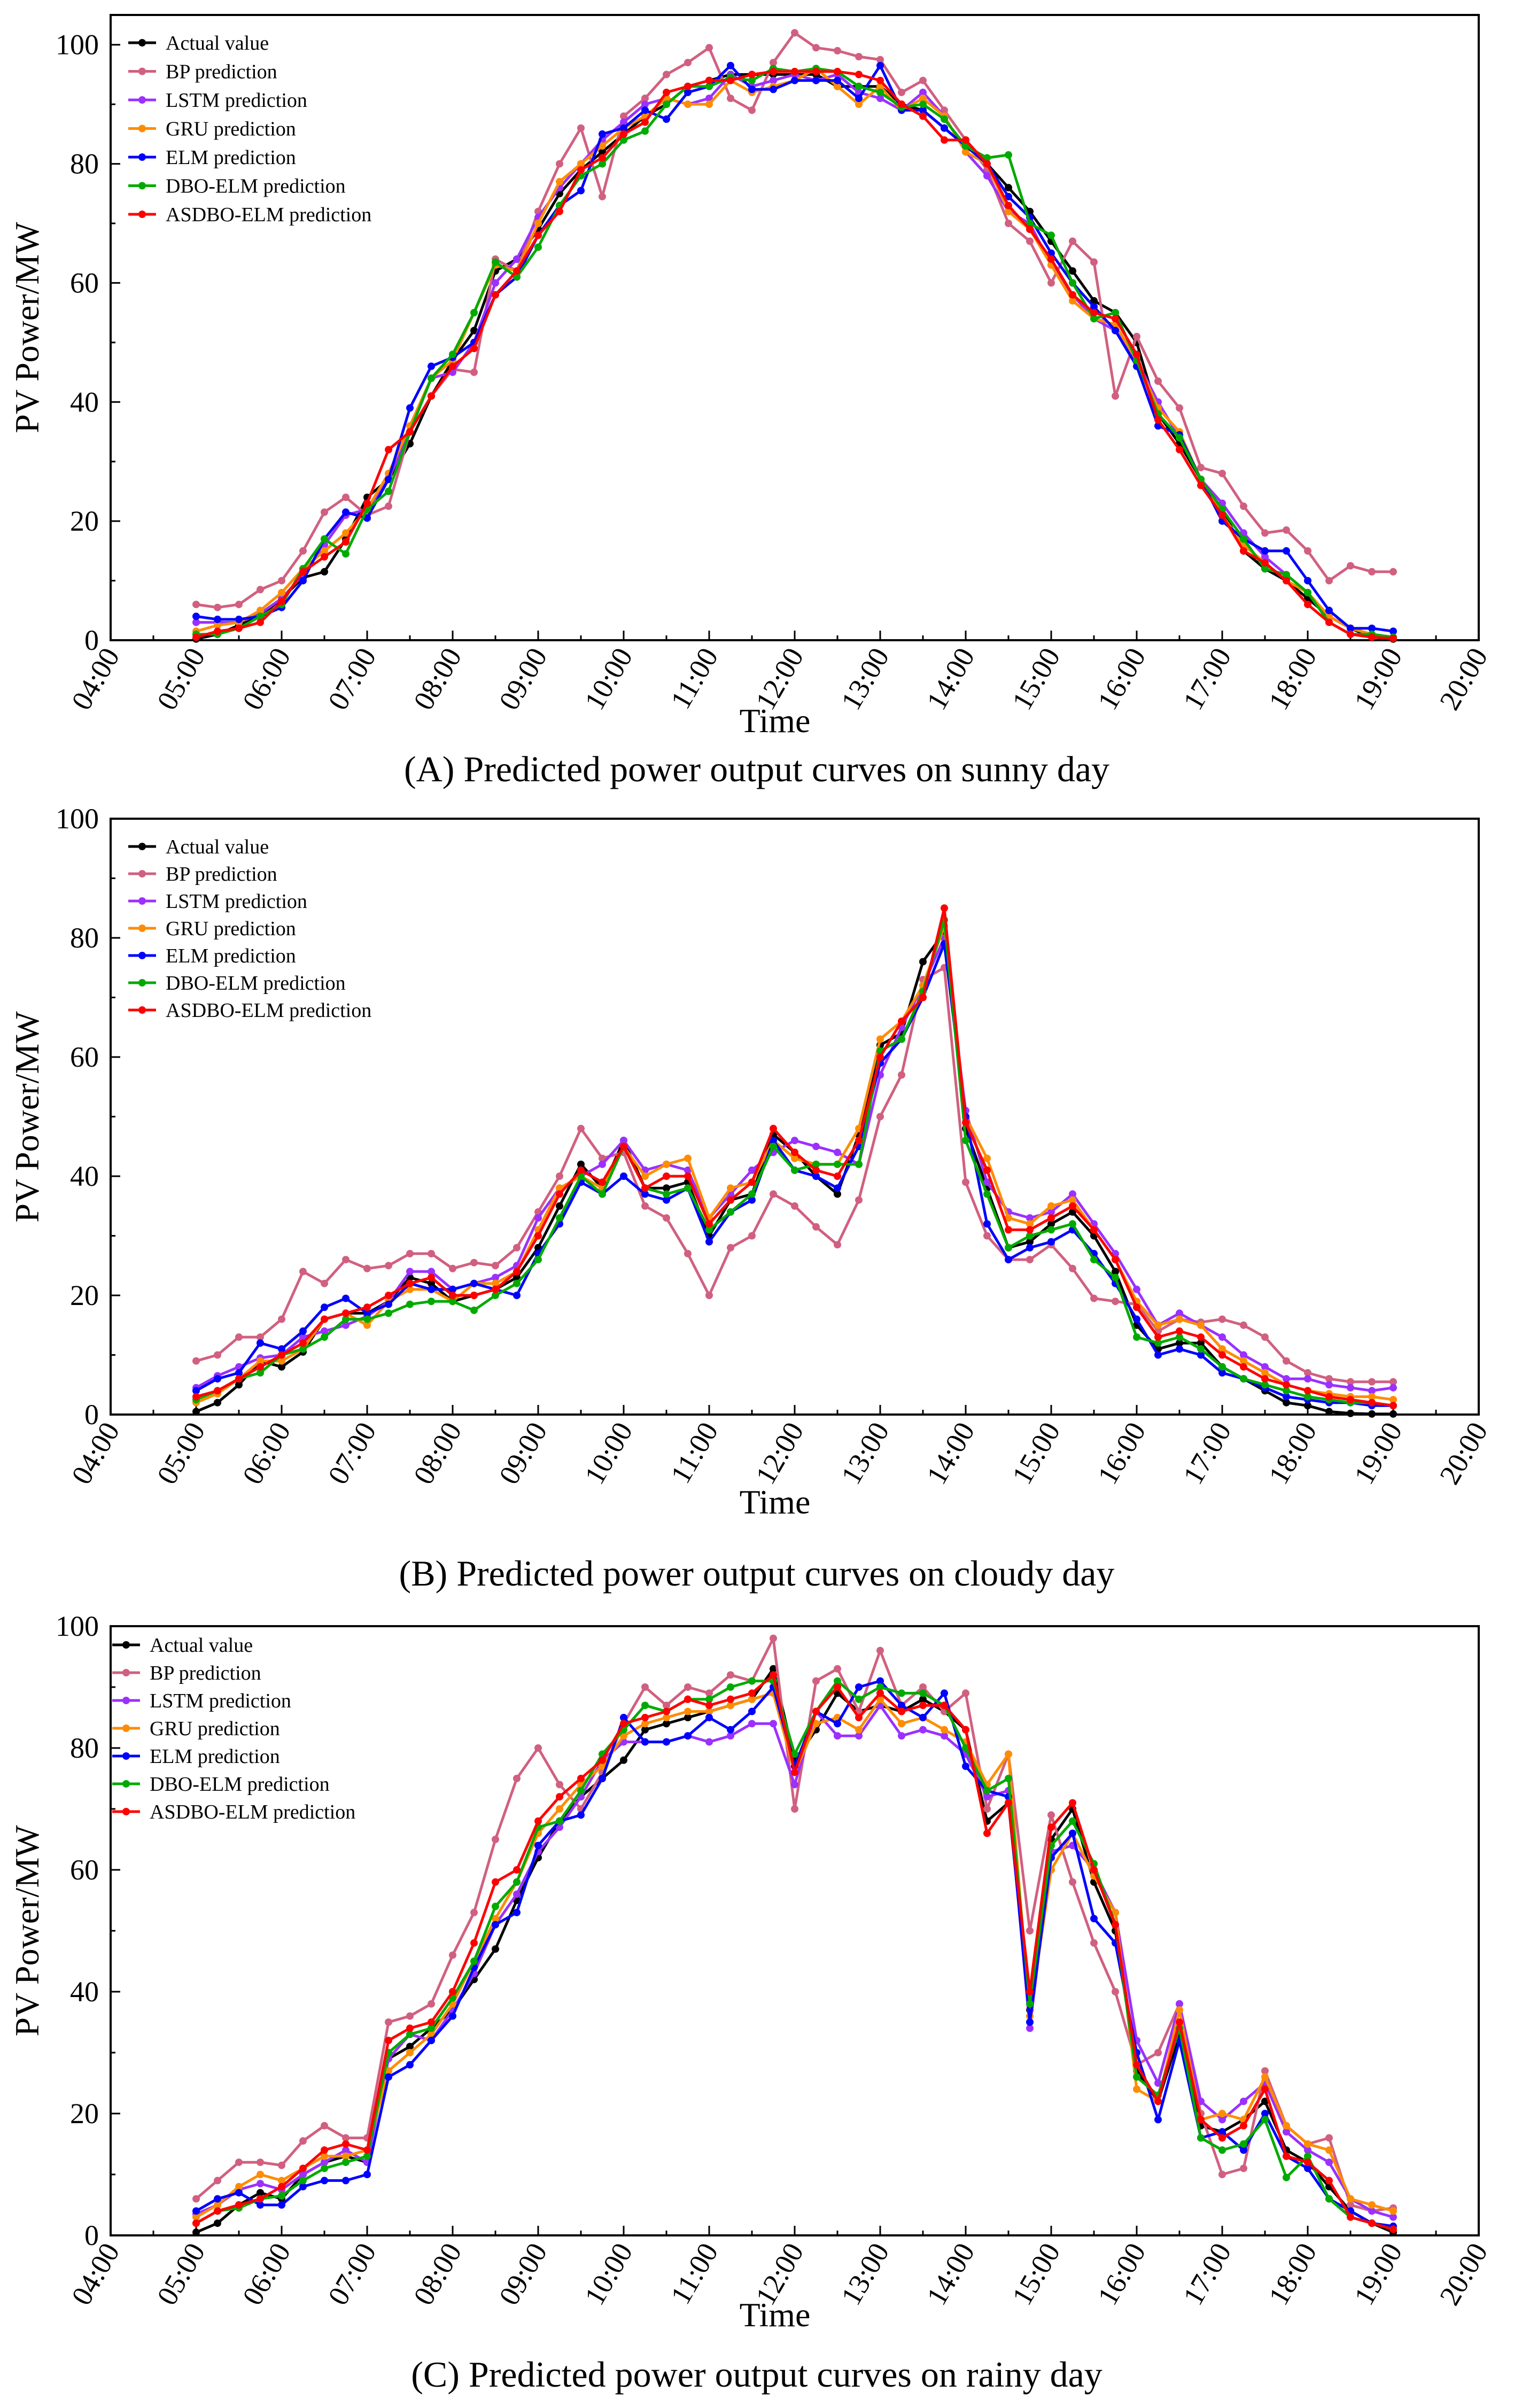  Describe the element at coordinates (1036, 2274) in the screenshot. I see `x-tick-label: 15:00` at that location.